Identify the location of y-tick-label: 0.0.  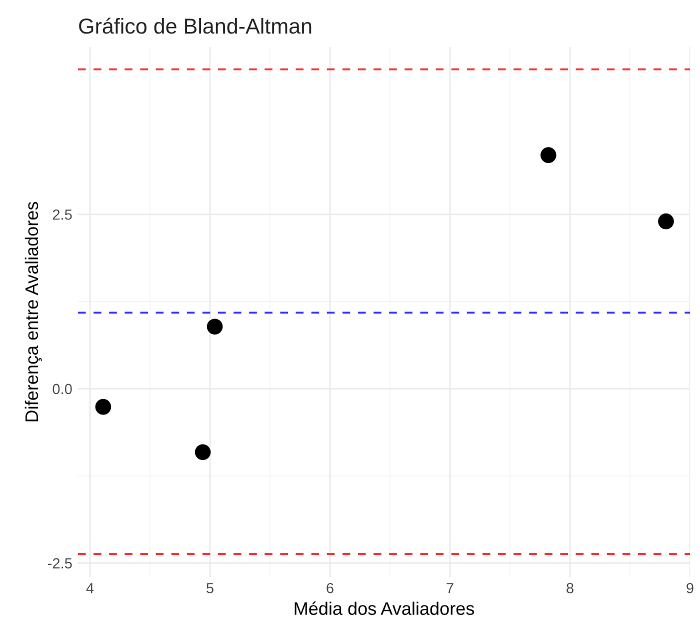
(62, 389).